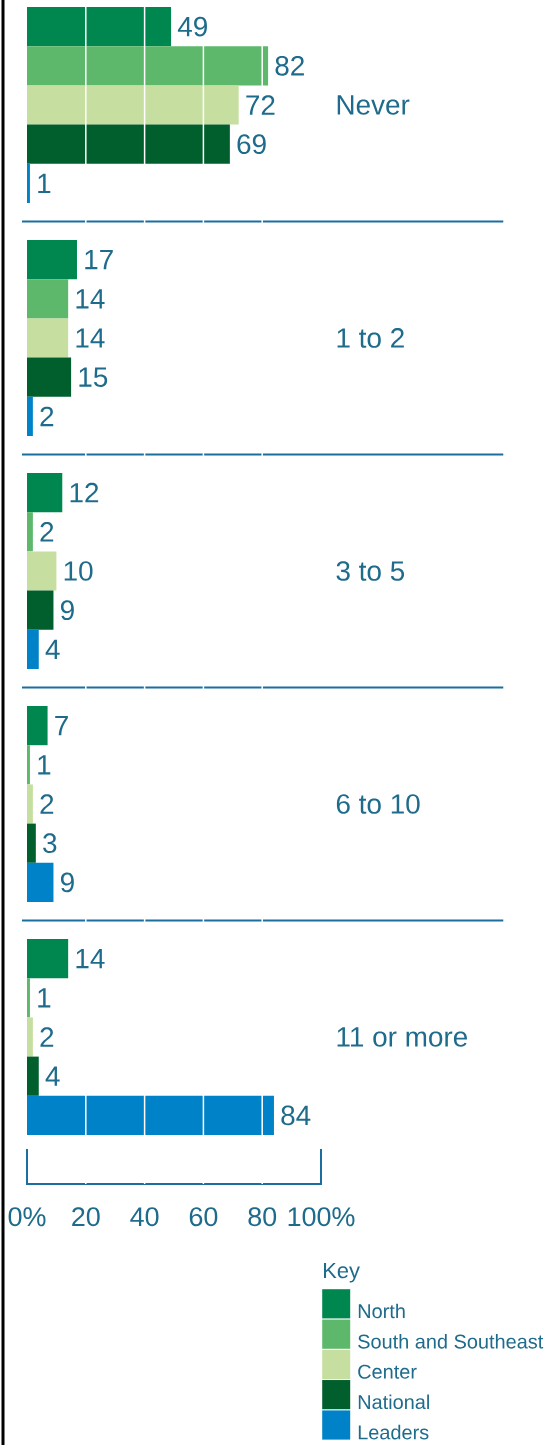  I want to click on x-tick-label: 20, so click(86, 1217).